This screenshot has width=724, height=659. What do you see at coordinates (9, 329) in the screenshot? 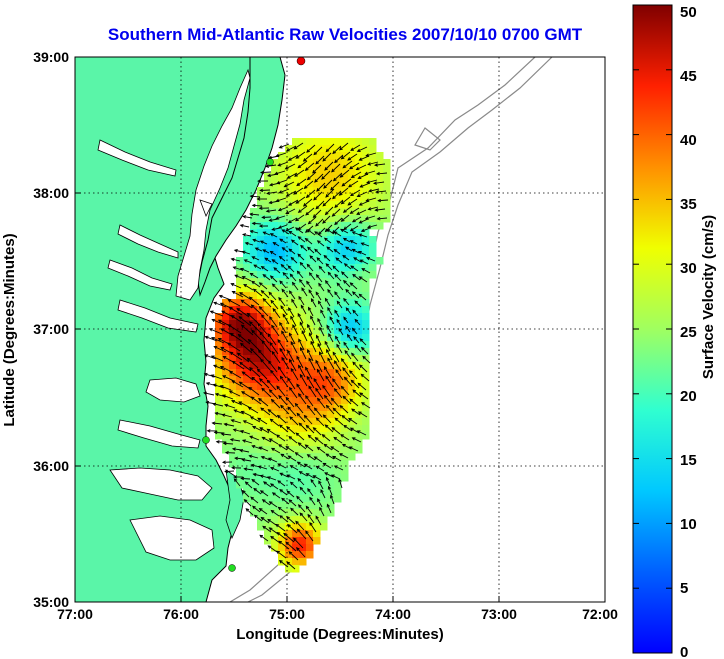
I see `y-axis-label: Latitude (Degrees:Minutes)` at bounding box center [9, 329].